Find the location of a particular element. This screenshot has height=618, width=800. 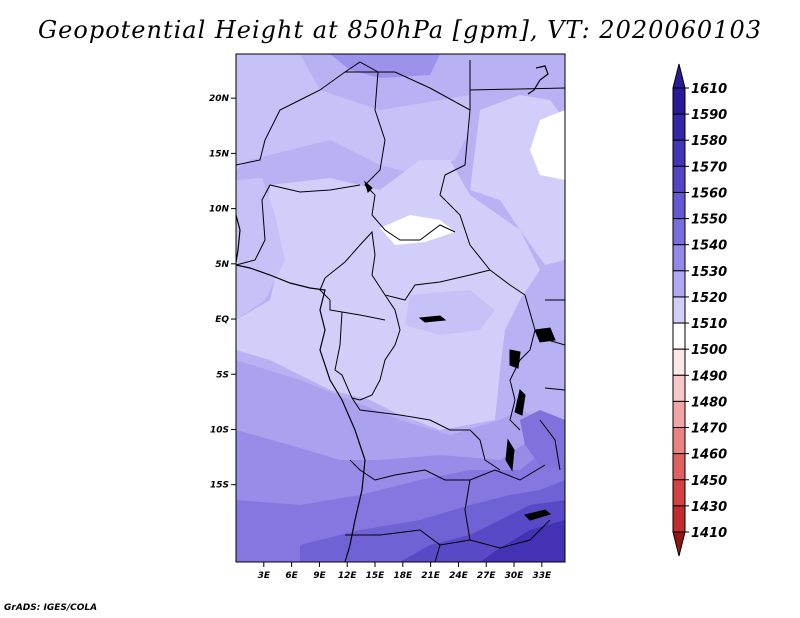

lon-tick-label: 3E is located at coordinates (264, 576).